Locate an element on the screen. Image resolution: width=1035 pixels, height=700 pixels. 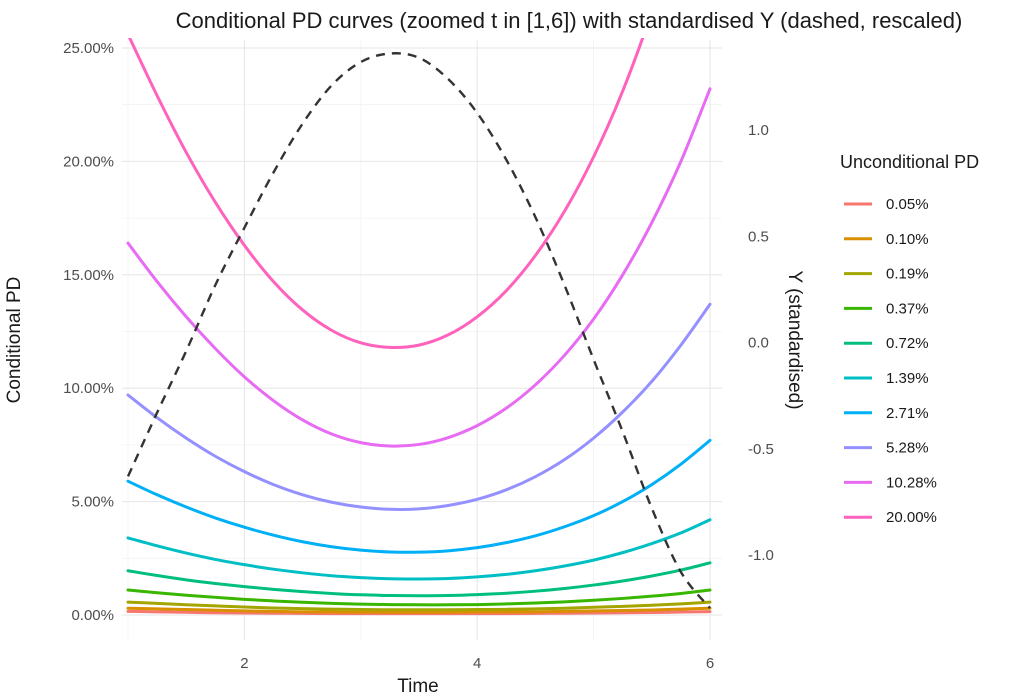
legend-label: 0.37% is located at coordinates (907, 308).